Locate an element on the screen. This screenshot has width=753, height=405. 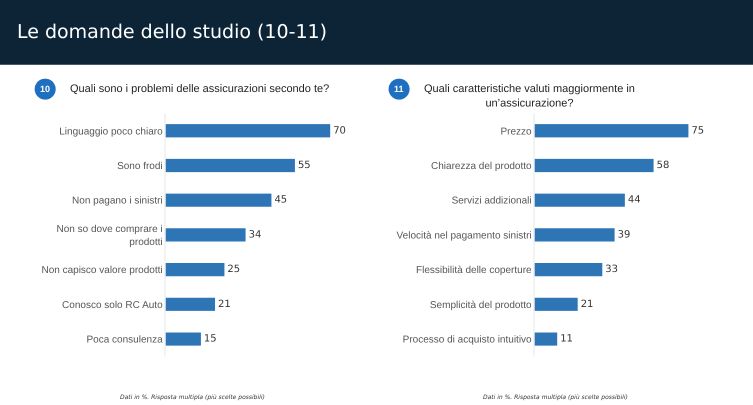
y-tick-label: Non pagano i sinistri is located at coordinates (117, 201).